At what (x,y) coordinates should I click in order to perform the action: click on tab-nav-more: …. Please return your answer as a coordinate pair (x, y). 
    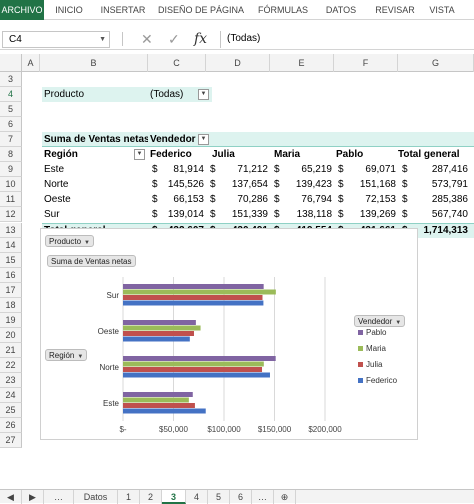
    Looking at the image, I should click on (59, 497).